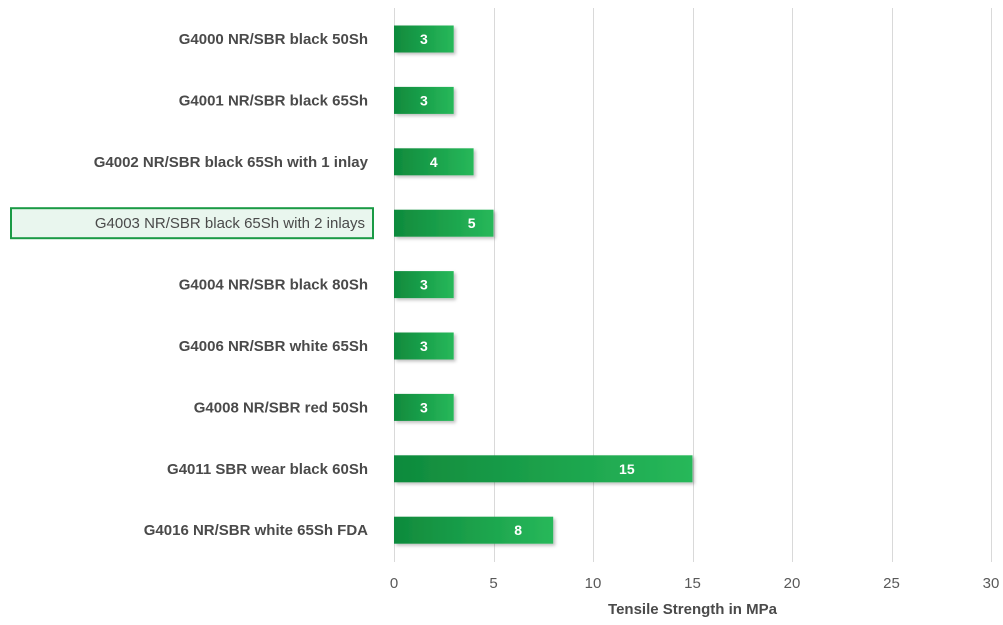 This screenshot has height=625, width=1003. I want to click on category-label: G4008 NR/SBR red 50Sh, so click(281, 407).